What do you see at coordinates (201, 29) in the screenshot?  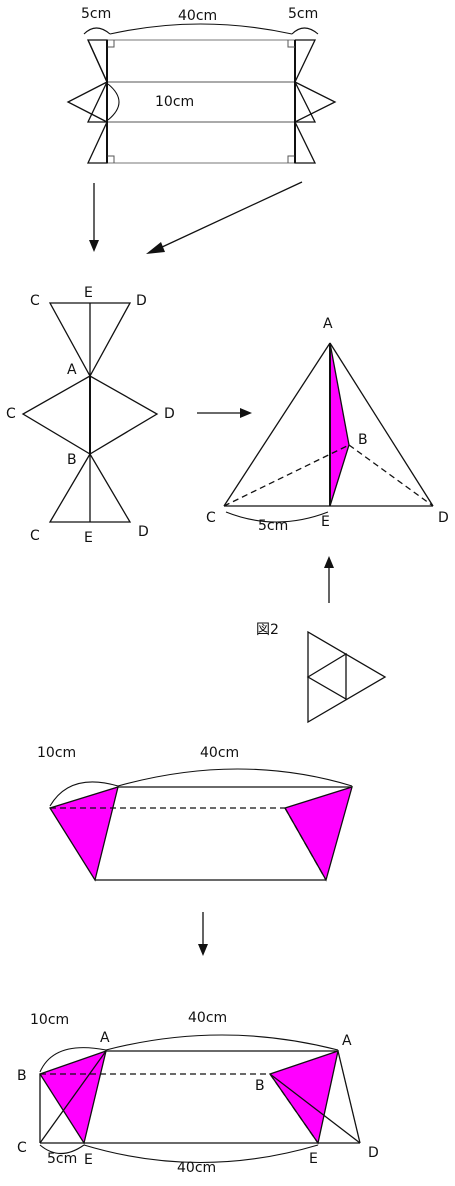 I see `top-length-arc` at bounding box center [201, 29].